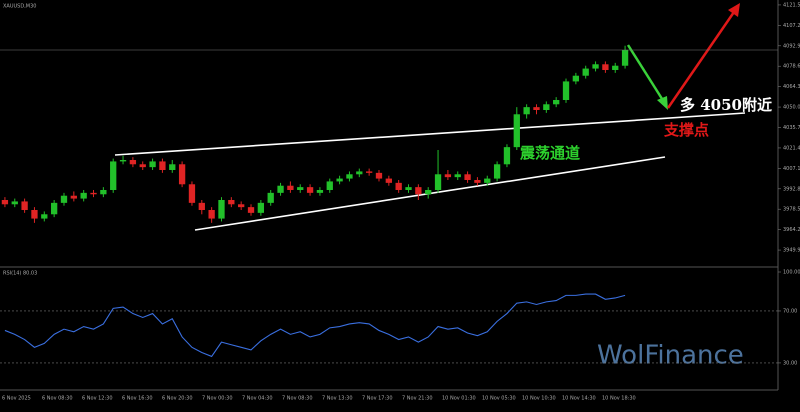 The width and height of the screenshot is (800, 412). What do you see at coordinates (97, 399) in the screenshot?
I see `x-tick-label: 6 Nov 12:30` at bounding box center [97, 399].